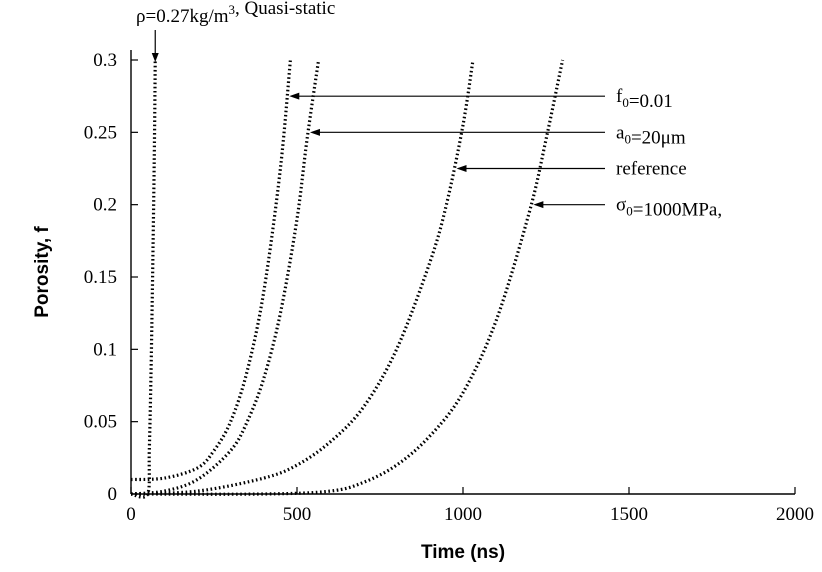 Image resolution: width=822 pixels, height=572 pixels. What do you see at coordinates (105, 349) in the screenshot?
I see `y-tick-label: 0.1` at bounding box center [105, 349].